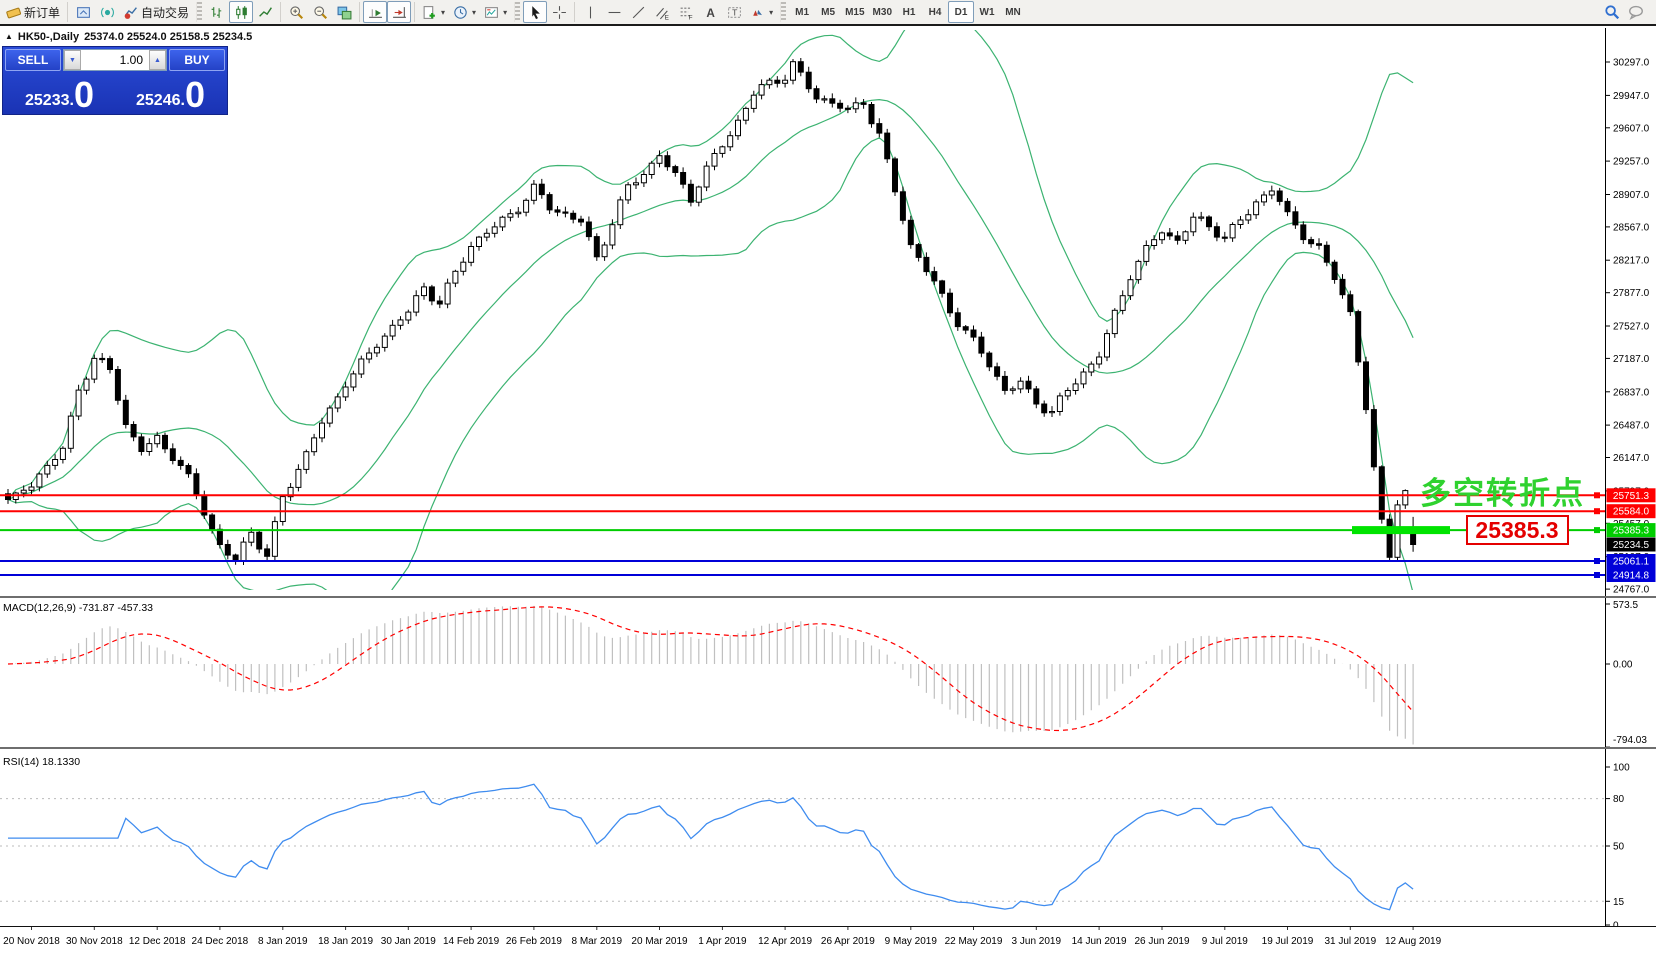  Describe the element at coordinates (41, 762) in the screenshot. I see `rsi-label: RSI(14) 18.1330` at that location.